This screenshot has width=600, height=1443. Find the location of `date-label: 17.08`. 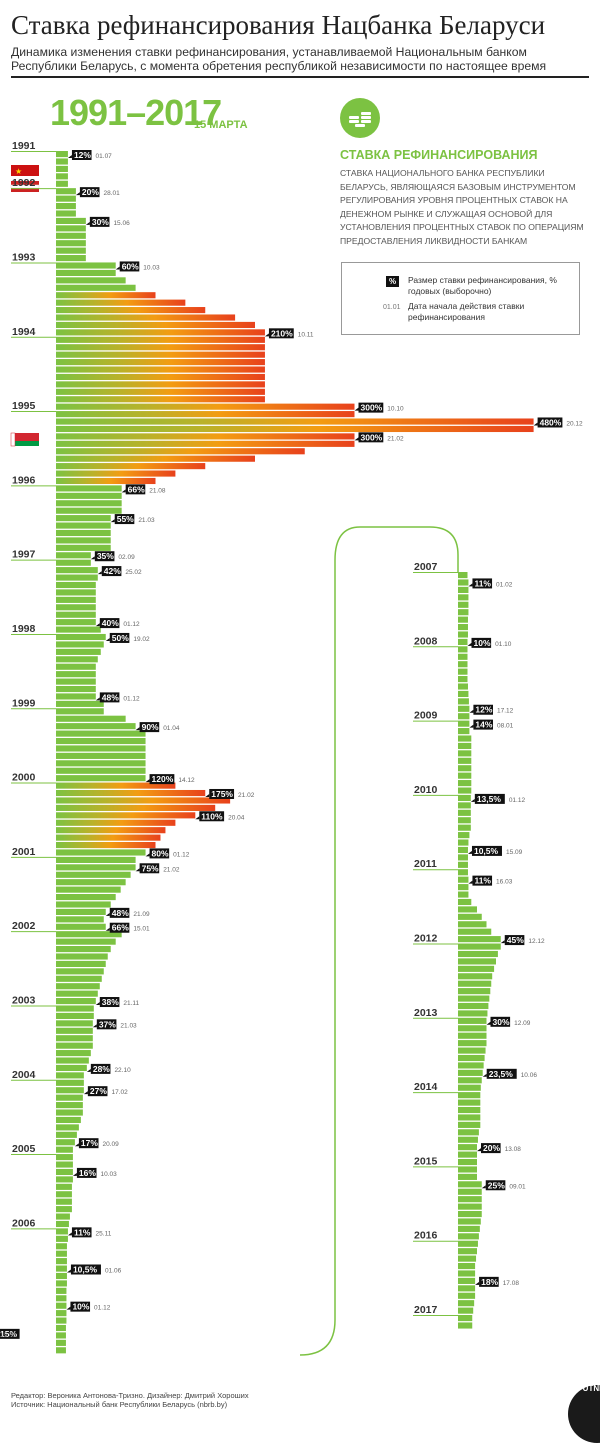

date-label: 17.08 is located at coordinates (511, 1283).